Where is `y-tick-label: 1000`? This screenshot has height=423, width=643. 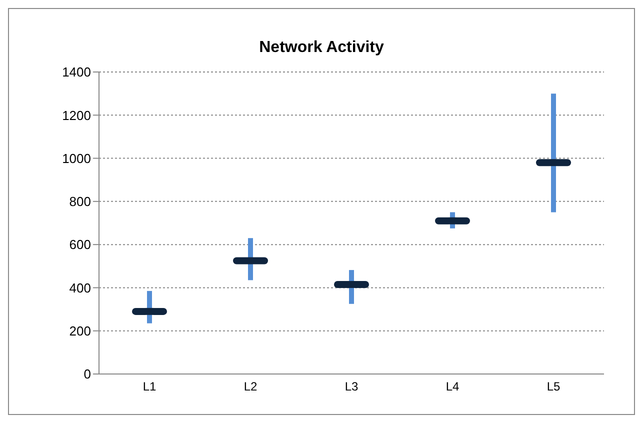
y-tick-label: 1000 is located at coordinates (76, 158).